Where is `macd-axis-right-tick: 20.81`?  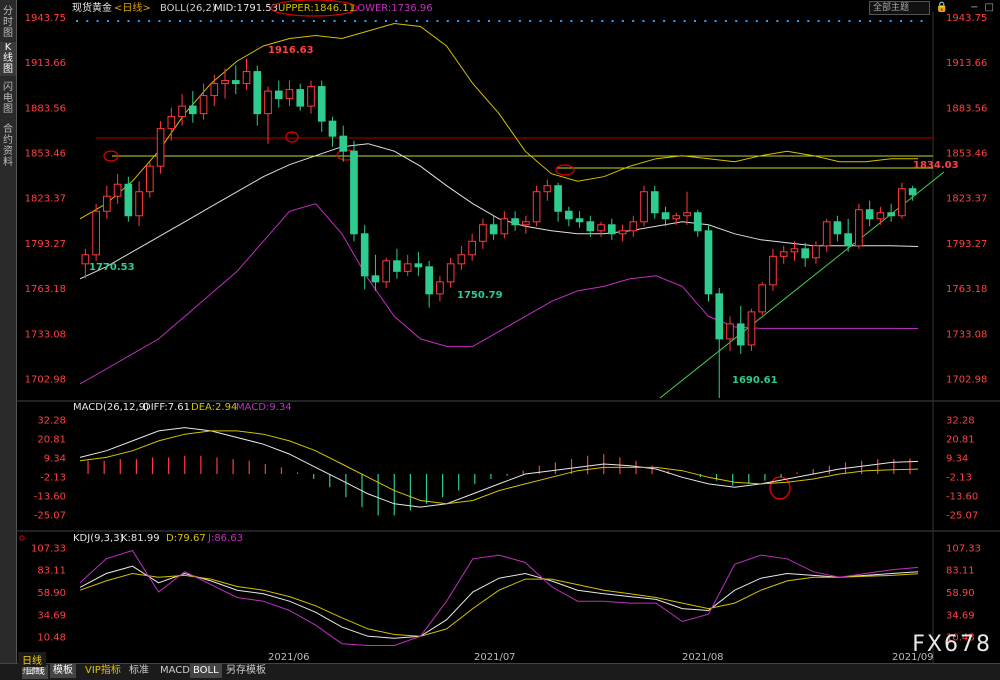 macd-axis-right-tick: 20.81 is located at coordinates (960, 440).